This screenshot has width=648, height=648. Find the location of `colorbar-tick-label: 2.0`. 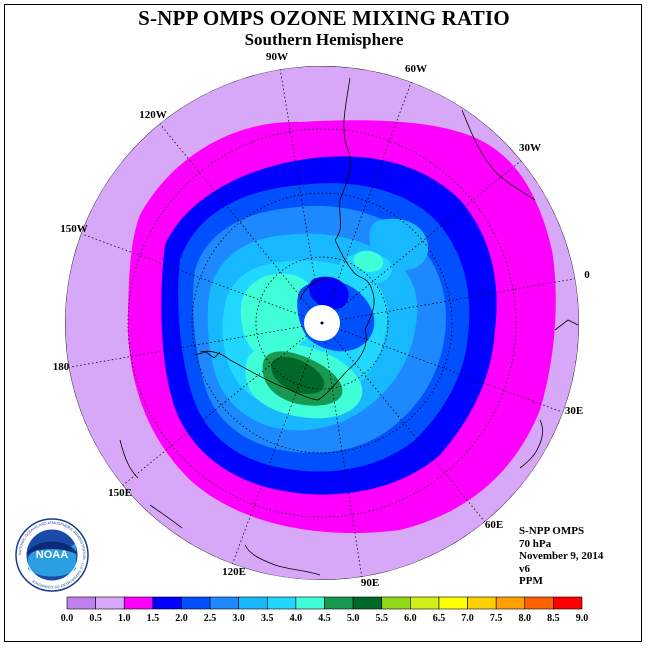

colorbar-tick-label: 2.0 is located at coordinates (181, 618).